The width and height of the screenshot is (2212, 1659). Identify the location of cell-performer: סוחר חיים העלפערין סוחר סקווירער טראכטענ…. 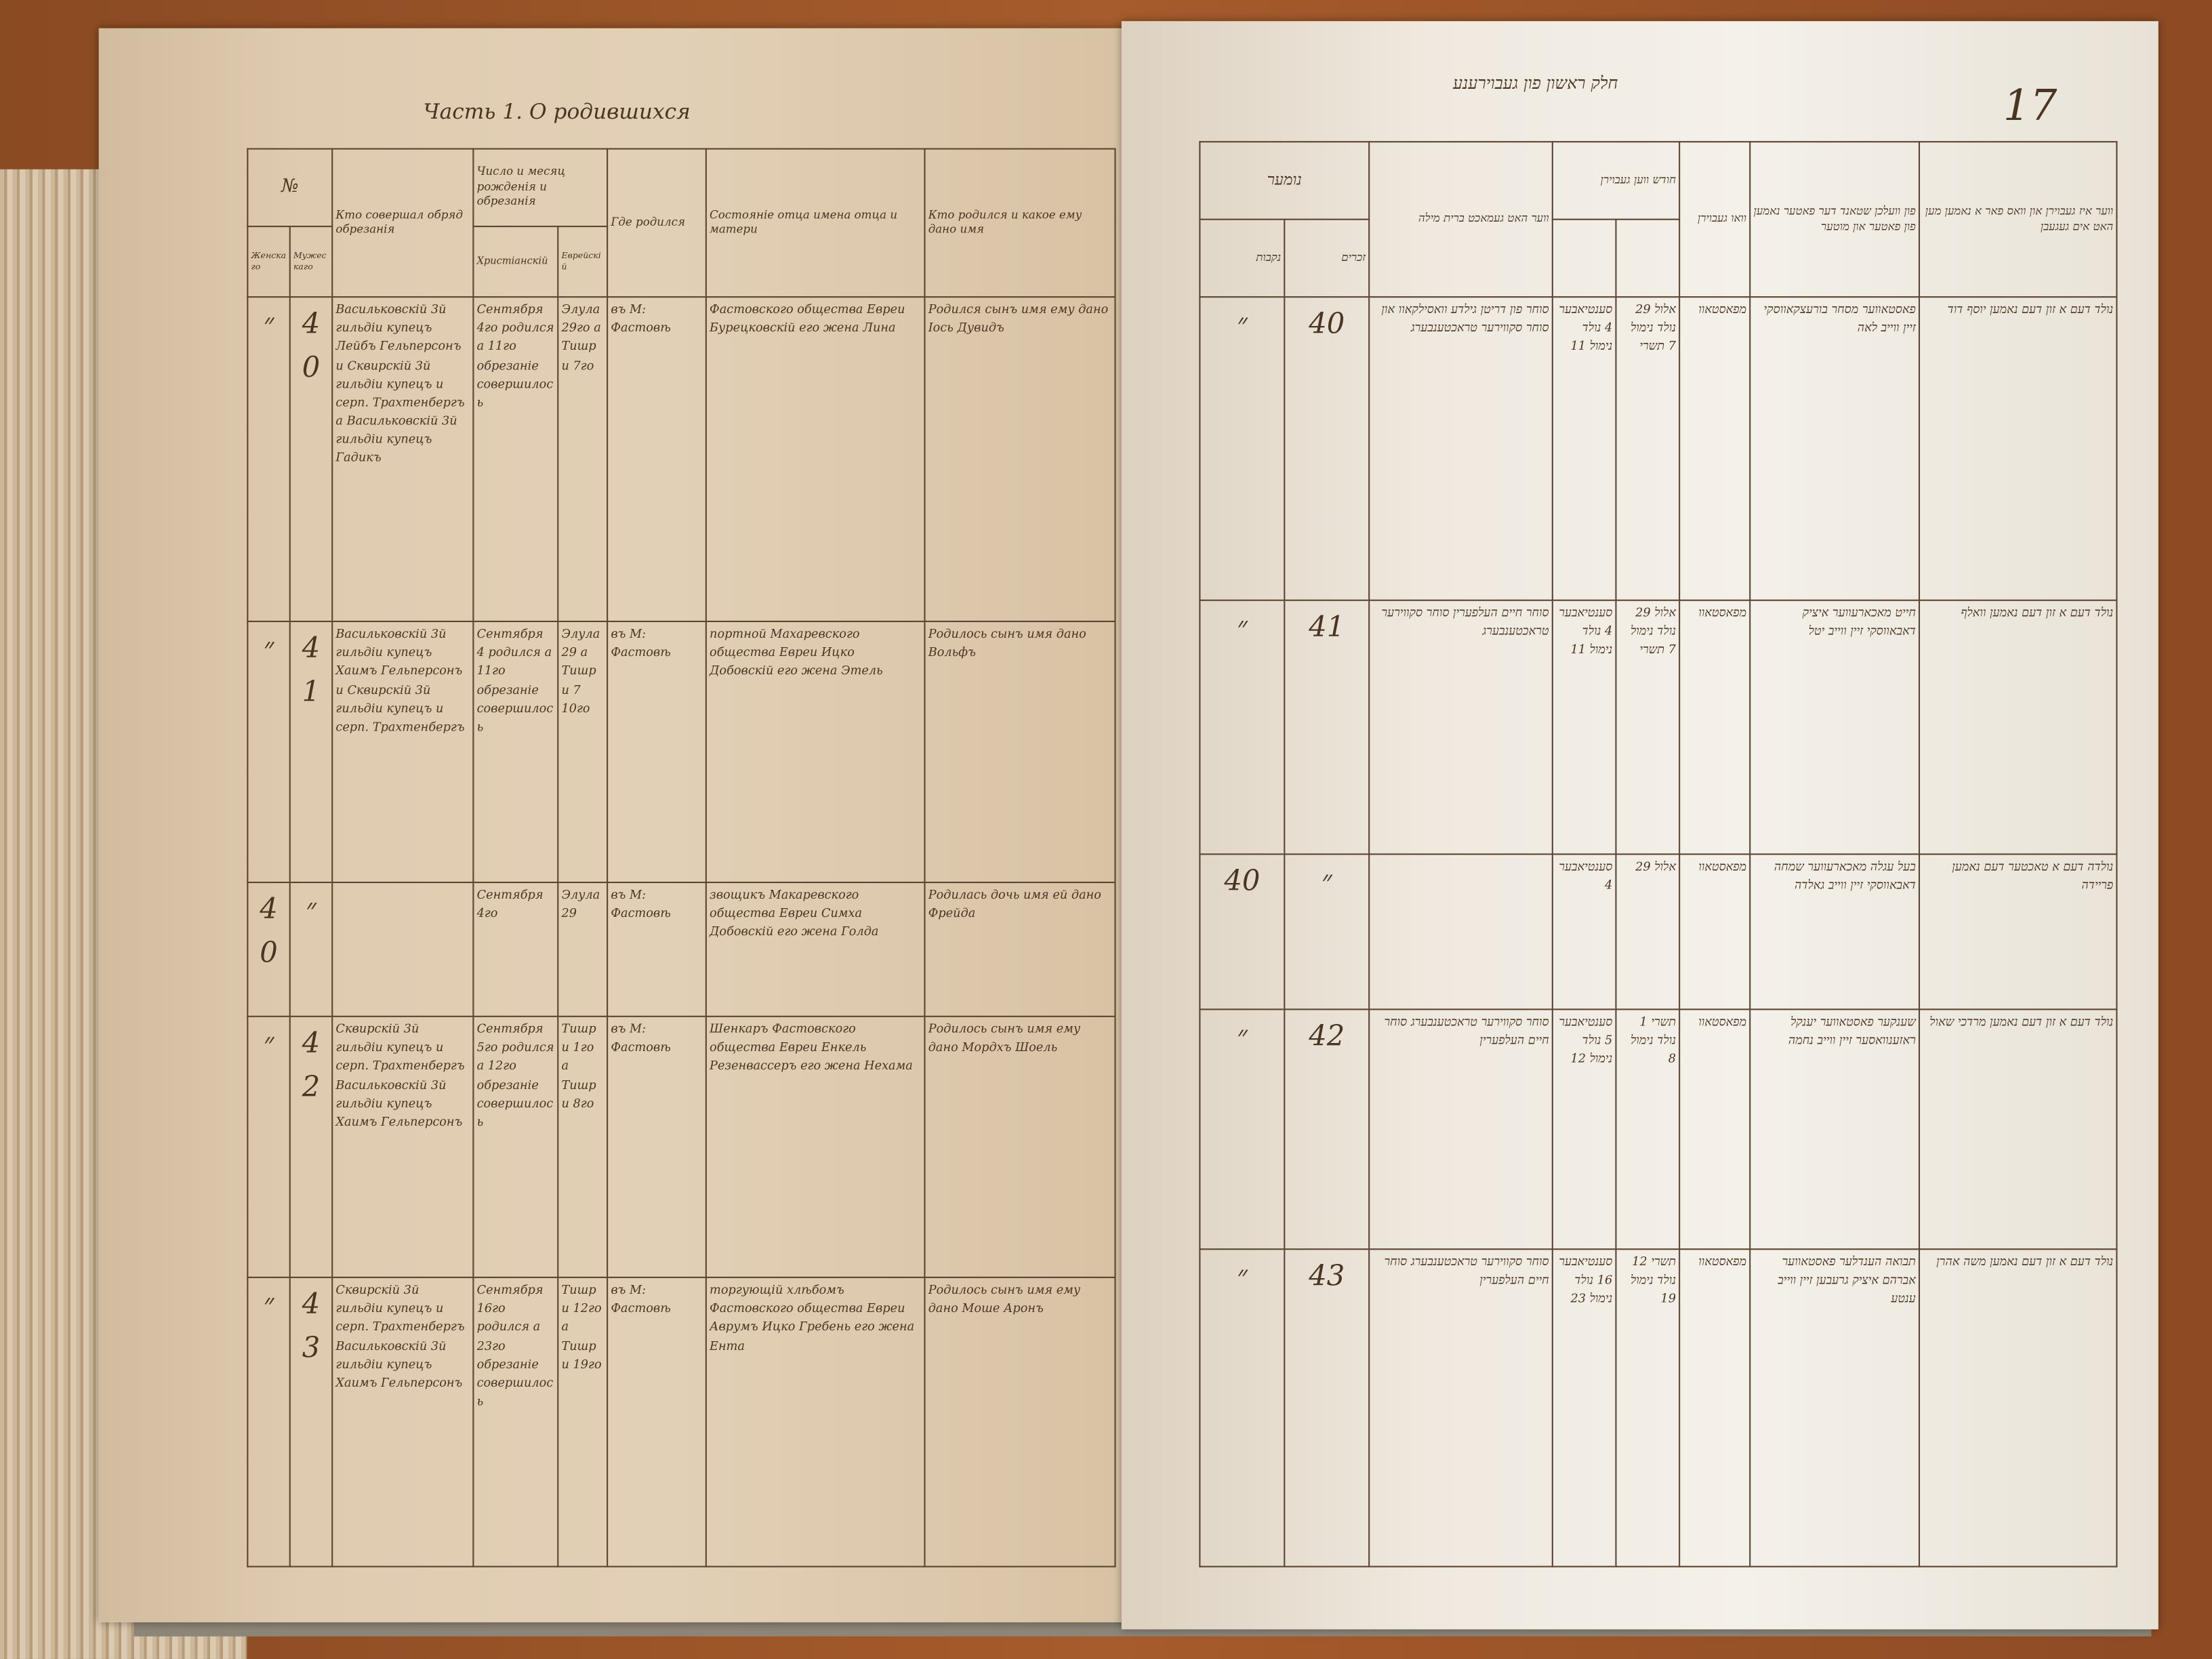
(1460, 727).